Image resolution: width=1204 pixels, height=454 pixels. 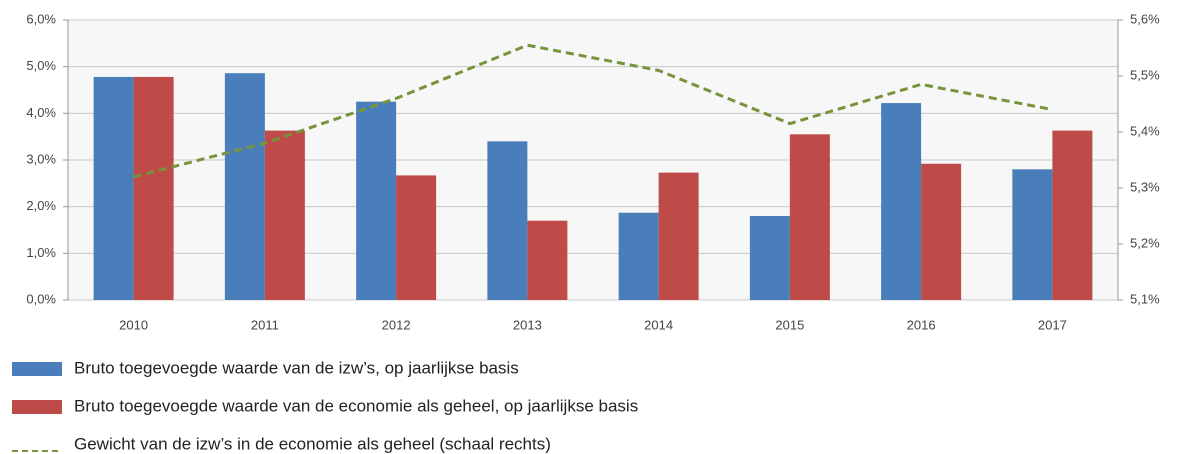 What do you see at coordinates (396, 324) in the screenshot?
I see `x-tick-label: 2012` at bounding box center [396, 324].